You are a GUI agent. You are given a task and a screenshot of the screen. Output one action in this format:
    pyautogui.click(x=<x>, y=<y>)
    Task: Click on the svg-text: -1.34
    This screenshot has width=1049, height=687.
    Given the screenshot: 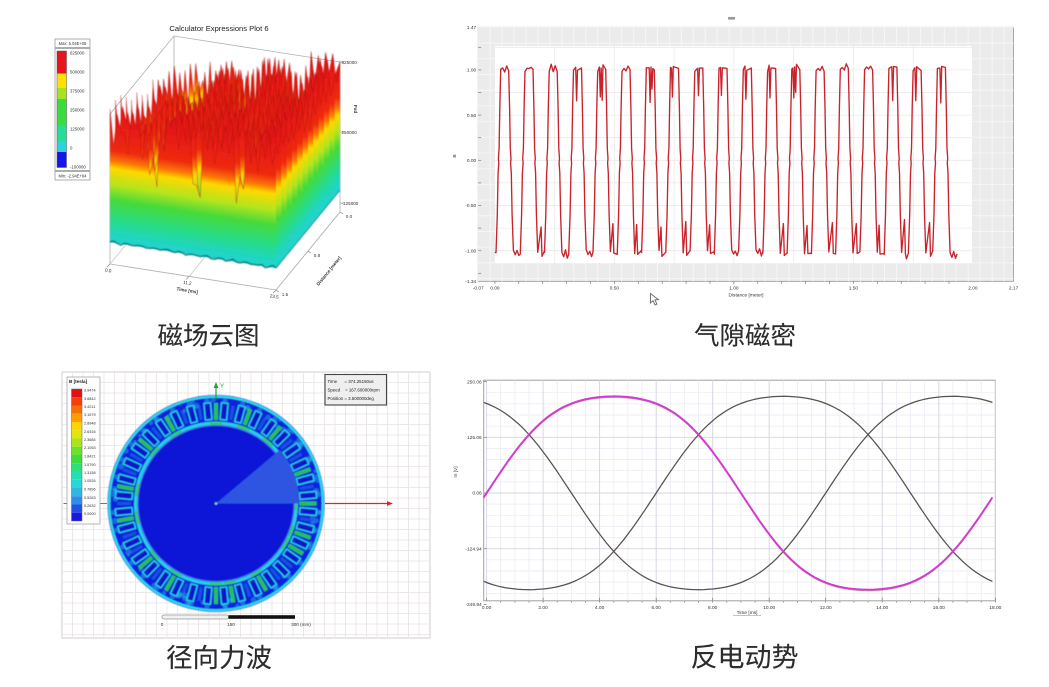 What is the action you would take?
    pyautogui.click(x=470, y=282)
    